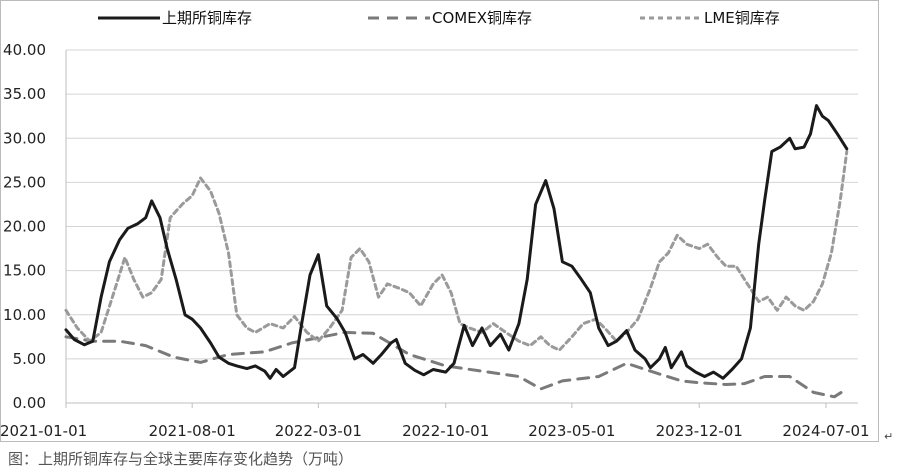 This screenshot has height=469, width=900. I want to click on x-tick-label: 2023-05-01, so click(571, 431).